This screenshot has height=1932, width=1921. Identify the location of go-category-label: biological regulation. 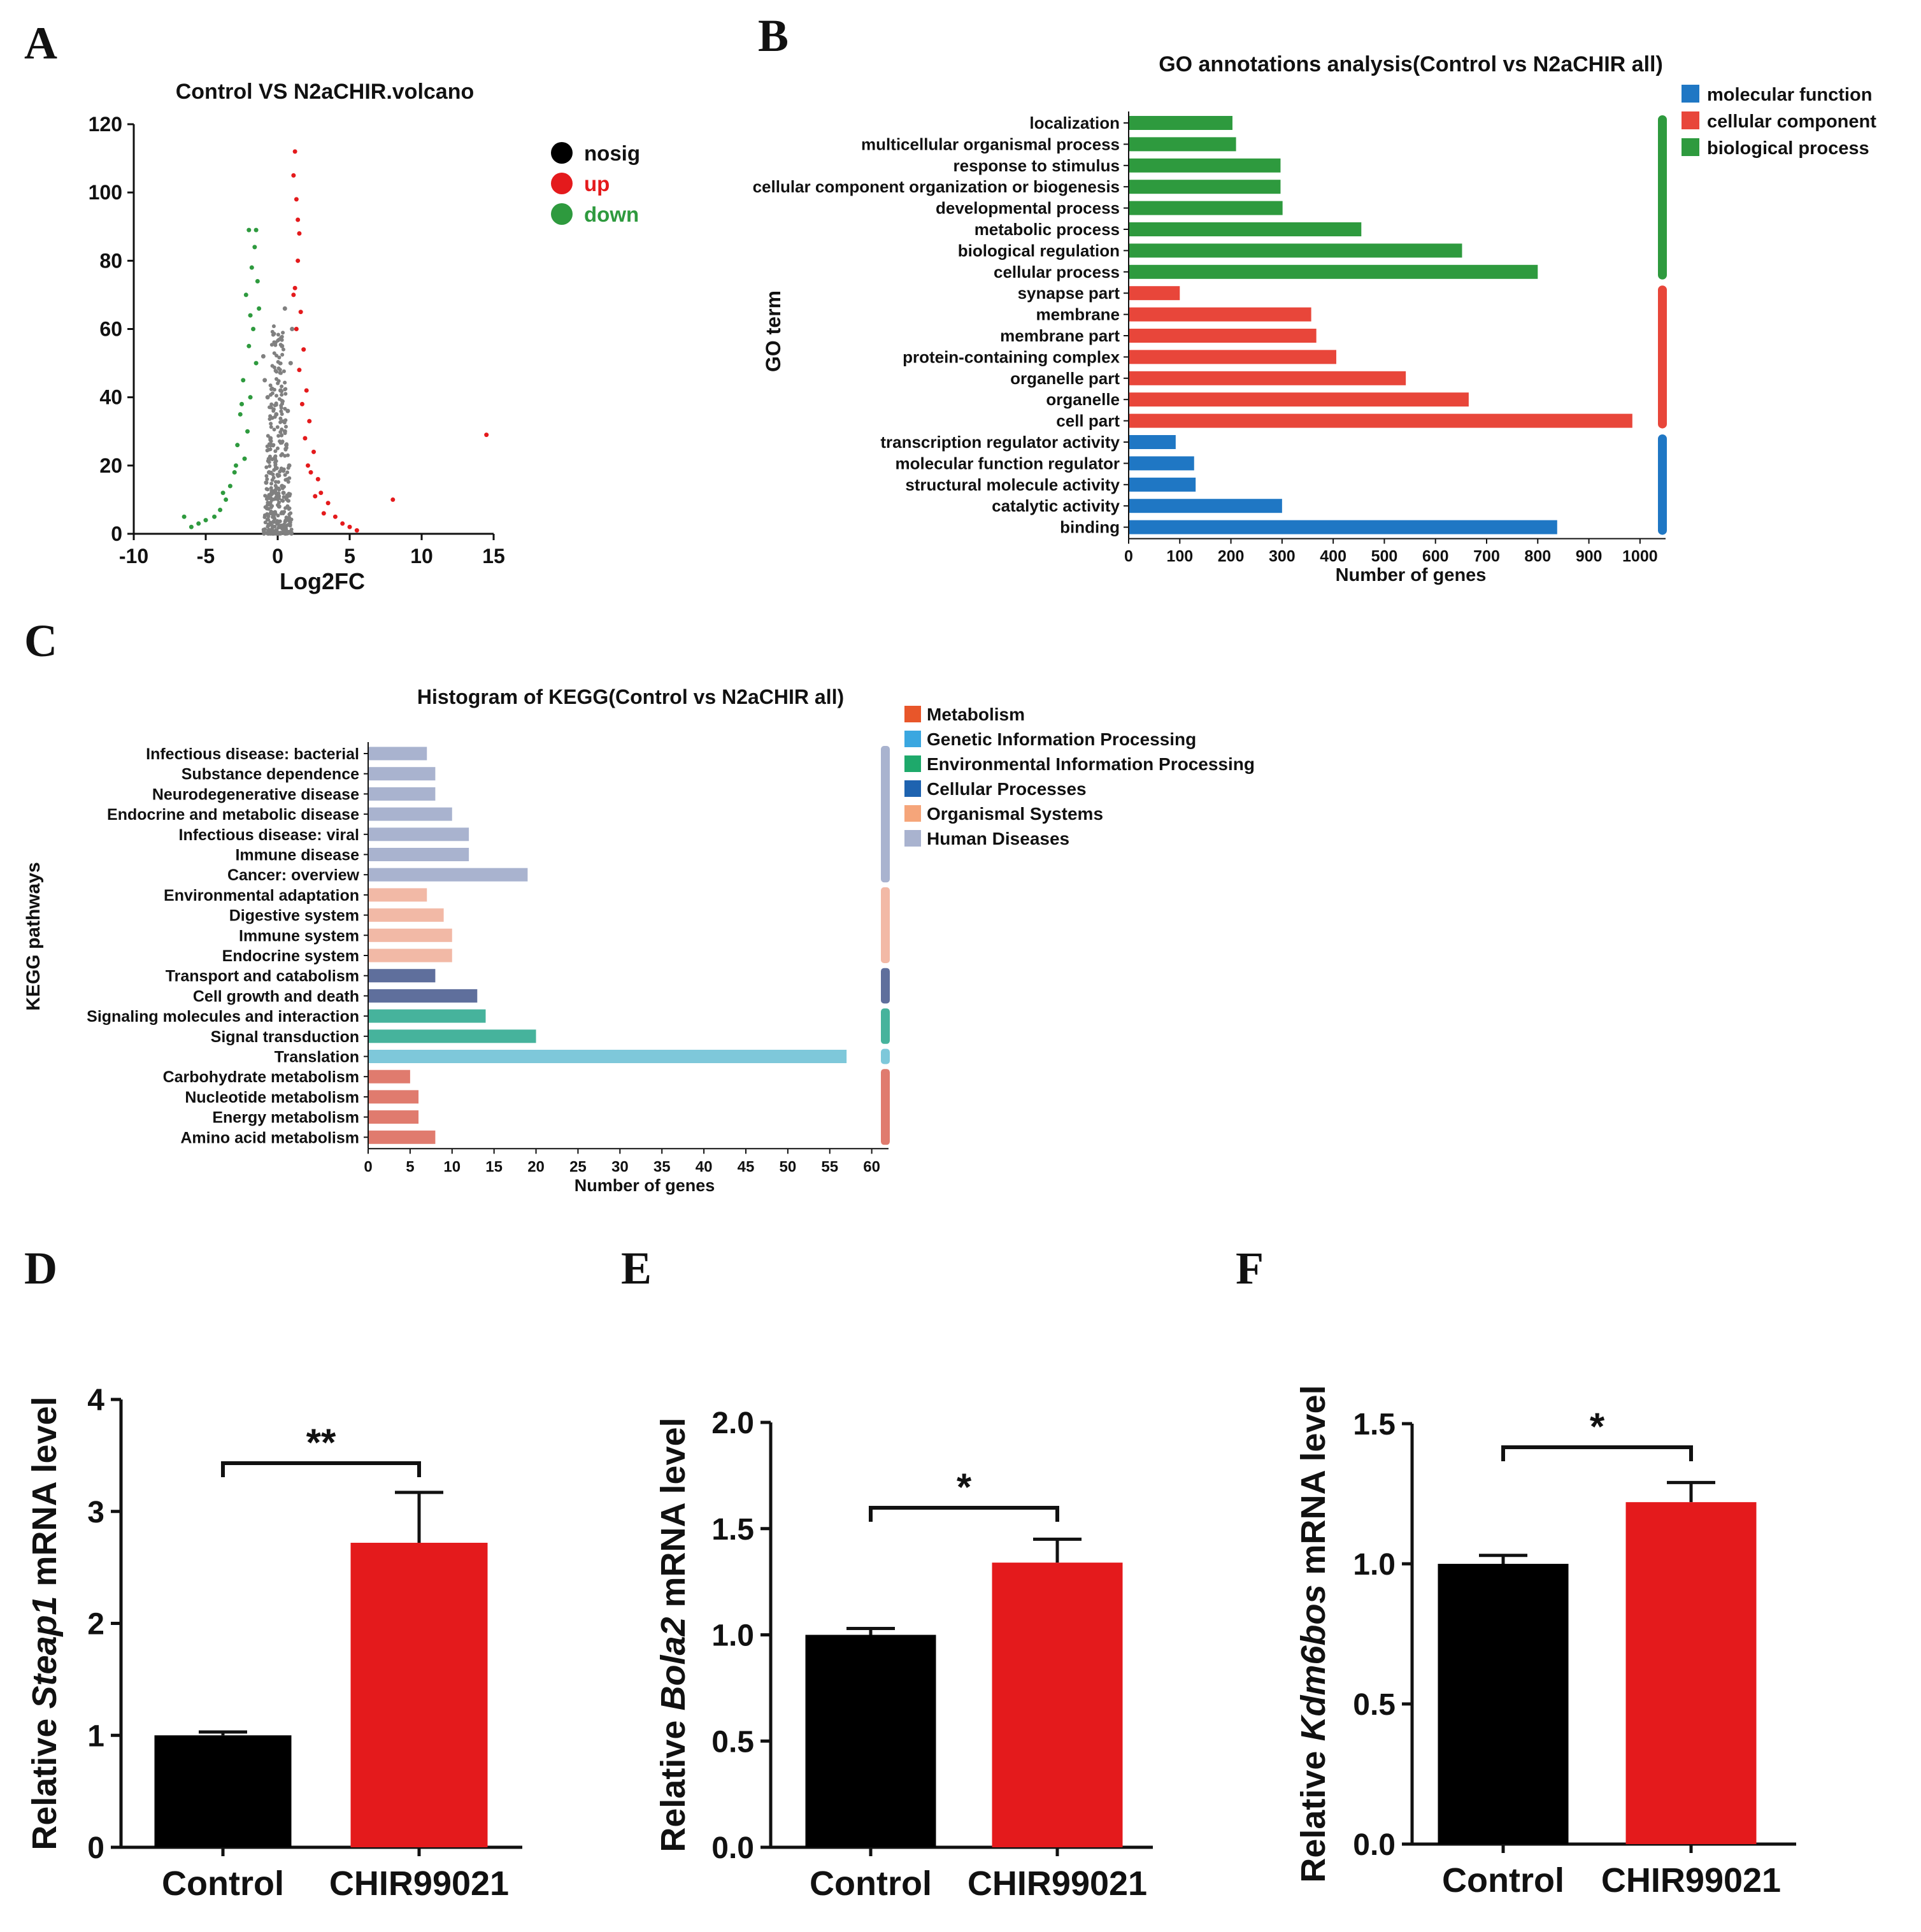
(1039, 251).